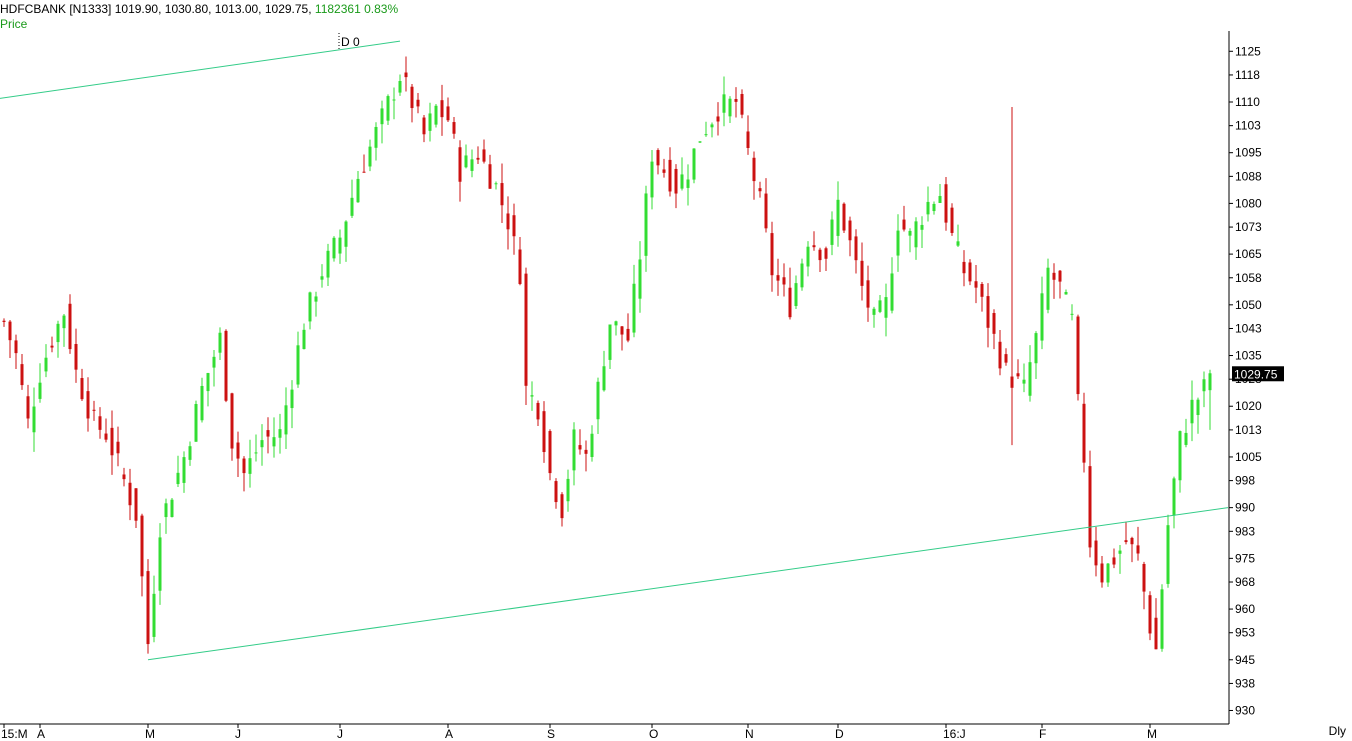  I want to click on date-tick-label: N, so click(749, 734).